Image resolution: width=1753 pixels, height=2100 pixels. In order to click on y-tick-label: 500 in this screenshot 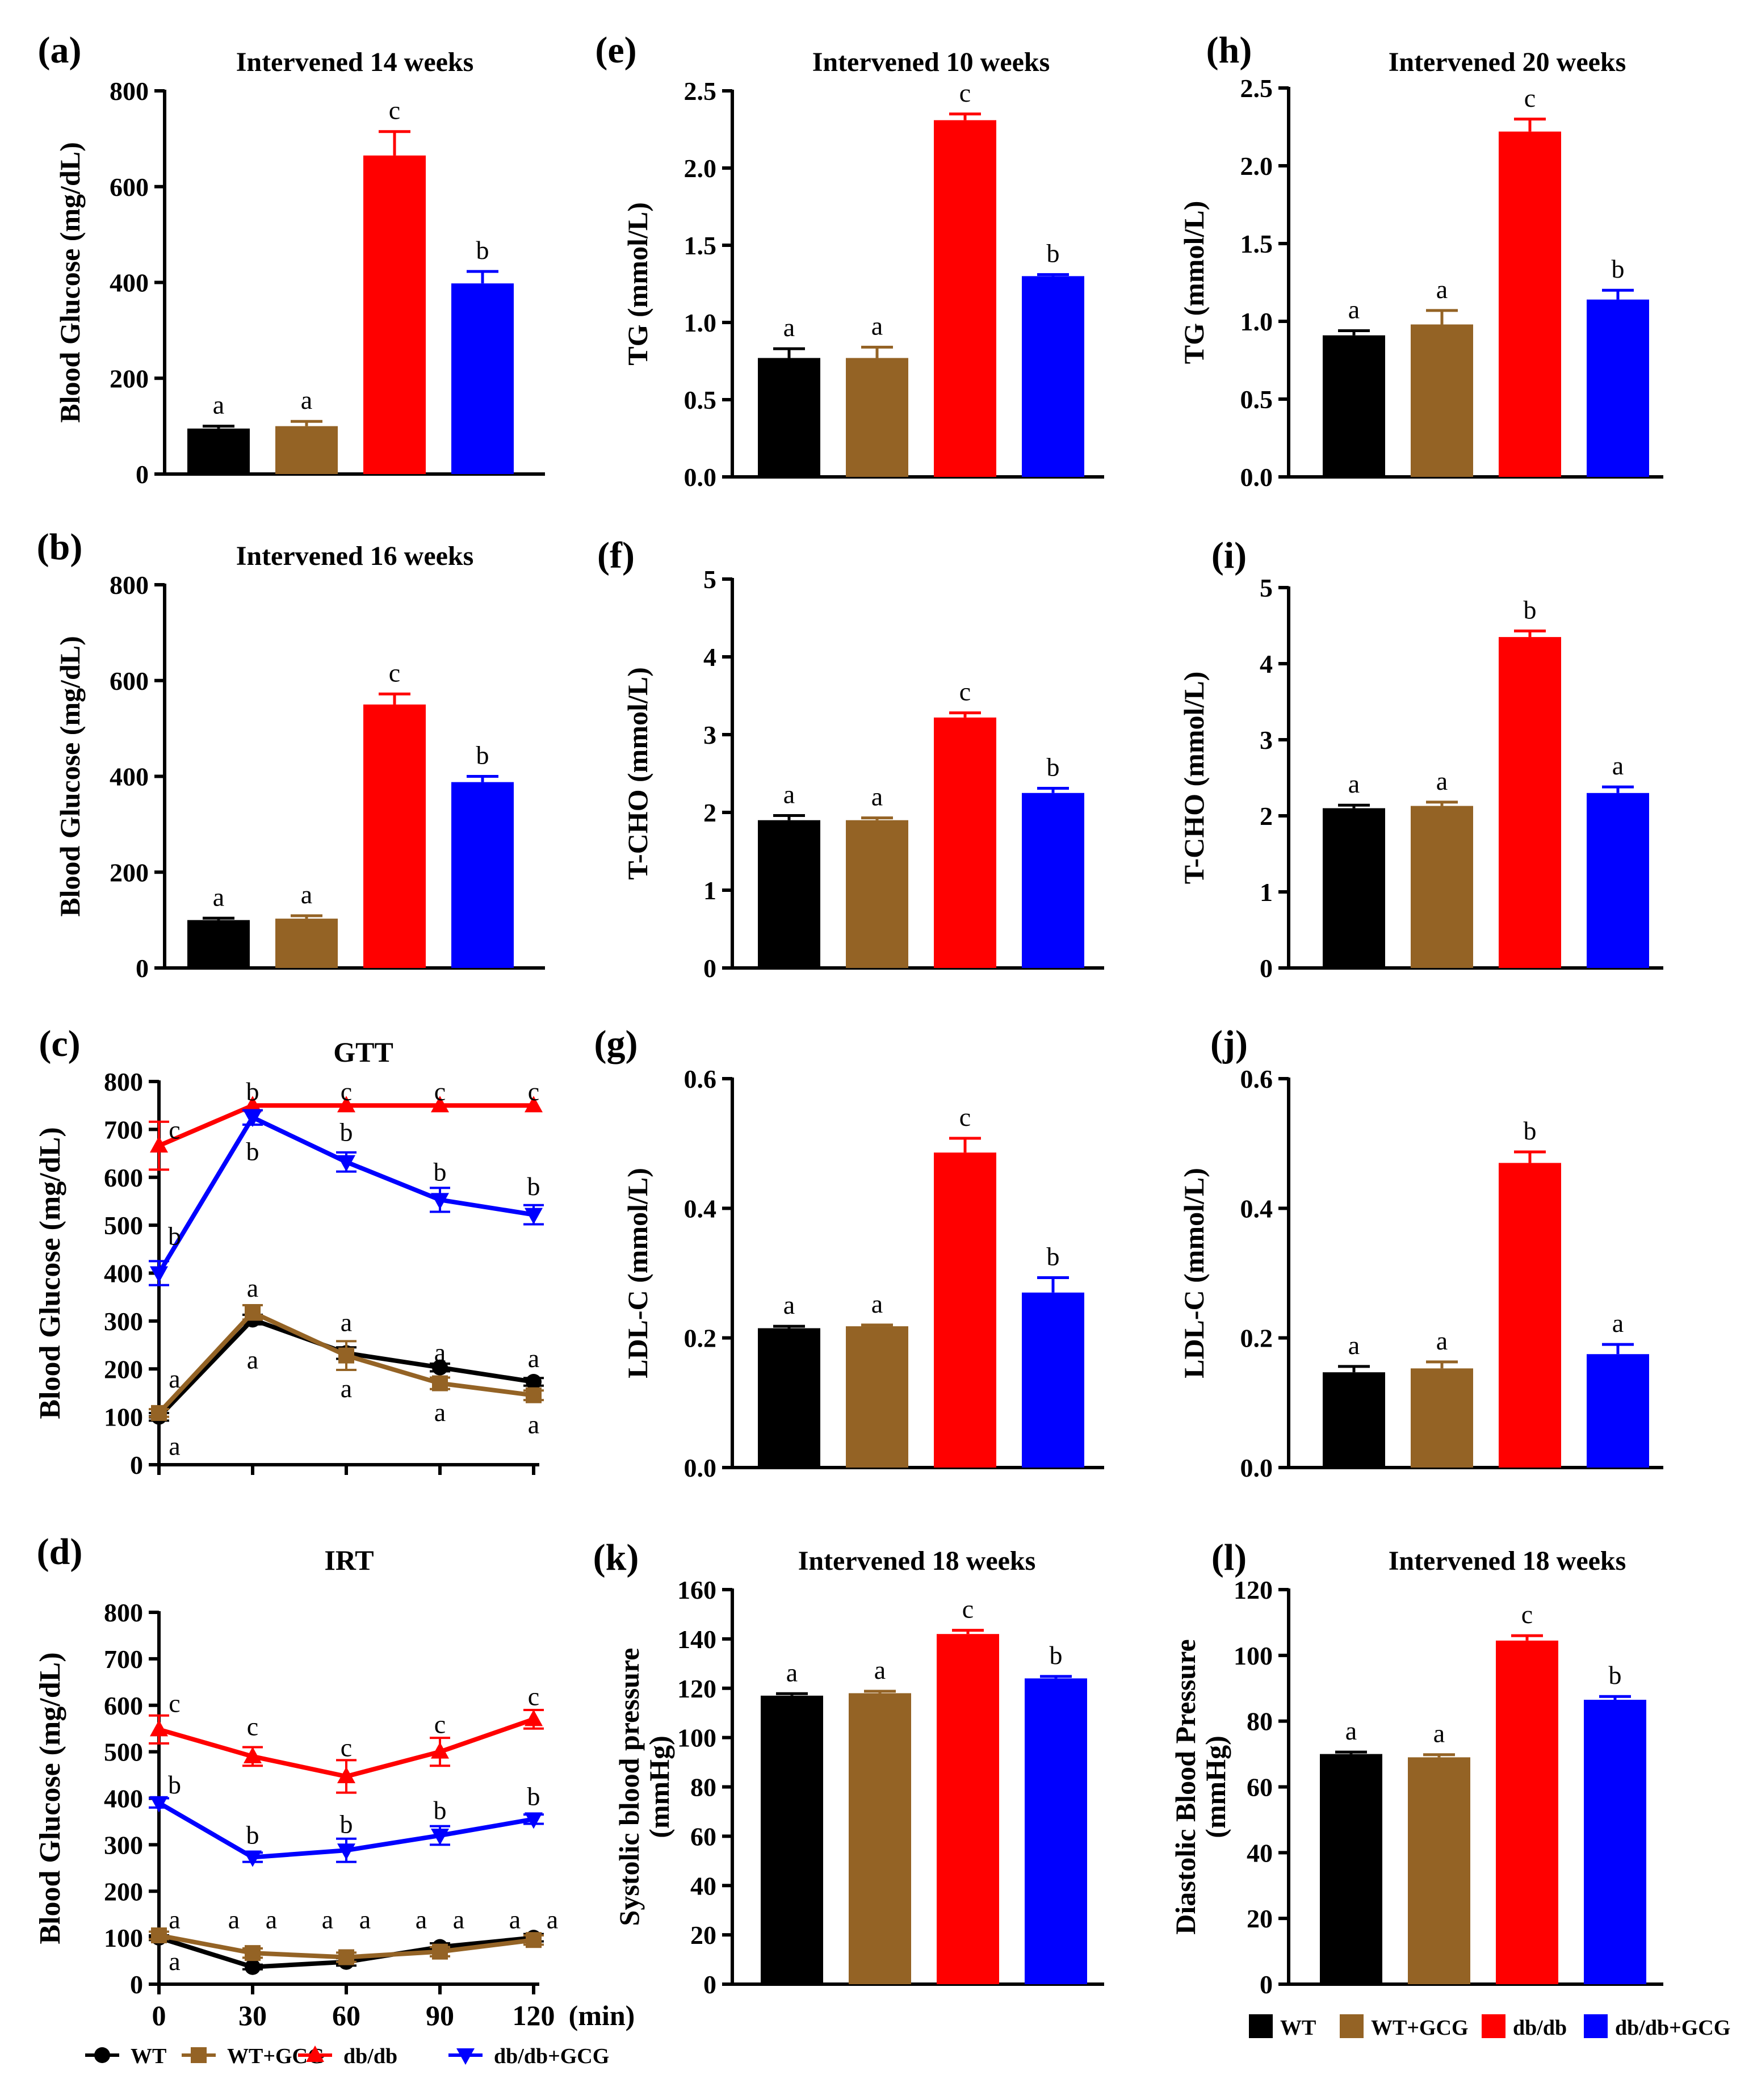, I will do `click(124, 1225)`.